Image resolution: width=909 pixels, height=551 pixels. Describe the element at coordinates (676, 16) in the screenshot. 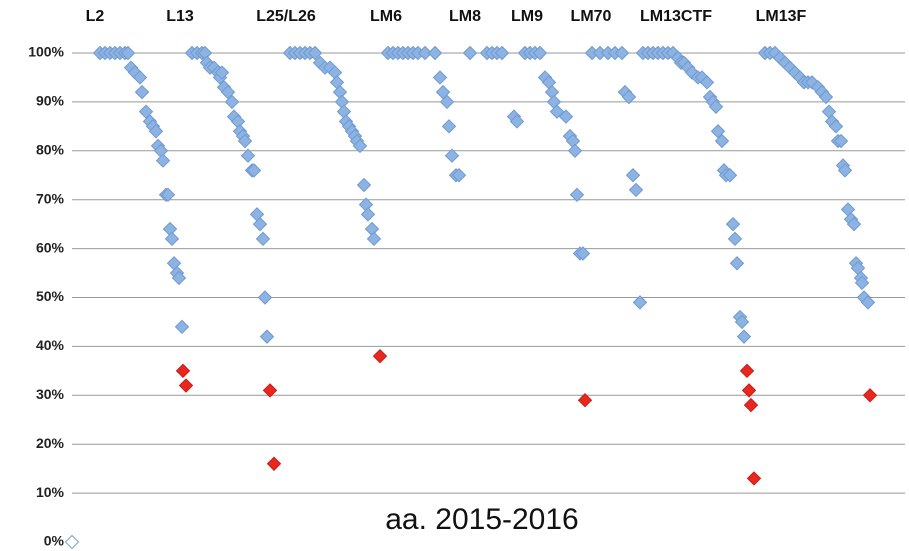

I see `group-label: LM13CTF` at that location.